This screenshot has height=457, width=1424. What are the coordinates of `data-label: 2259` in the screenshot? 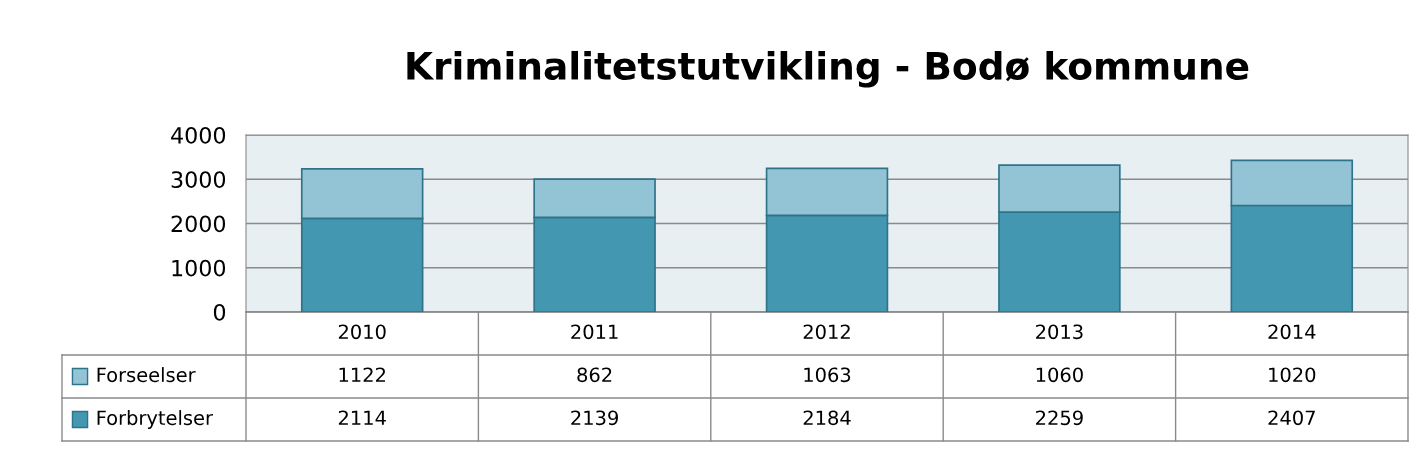 It's located at (1059, 418).